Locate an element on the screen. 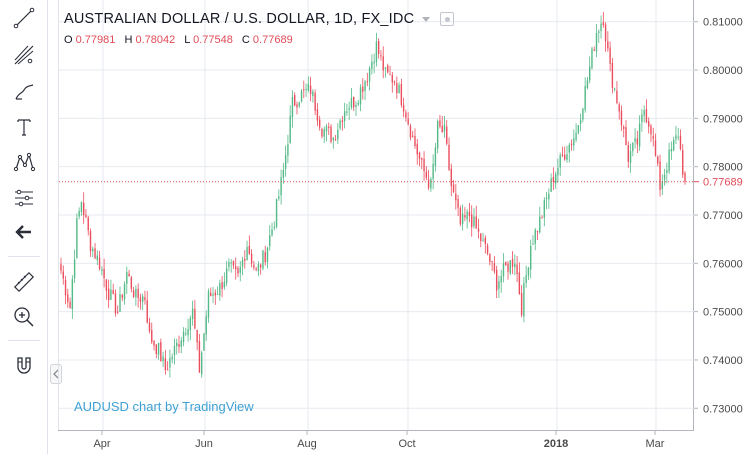 This screenshot has height=460, width=751. toolbar-collapse-arrow is located at coordinates (56, 374).